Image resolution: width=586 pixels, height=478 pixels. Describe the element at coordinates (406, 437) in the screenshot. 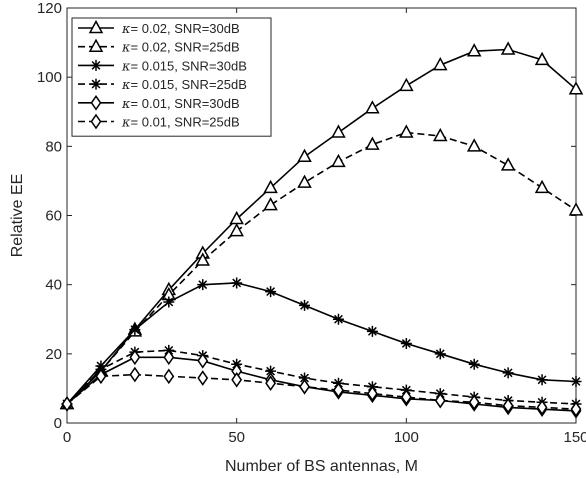

I see `x-tick-label: 100` at that location.